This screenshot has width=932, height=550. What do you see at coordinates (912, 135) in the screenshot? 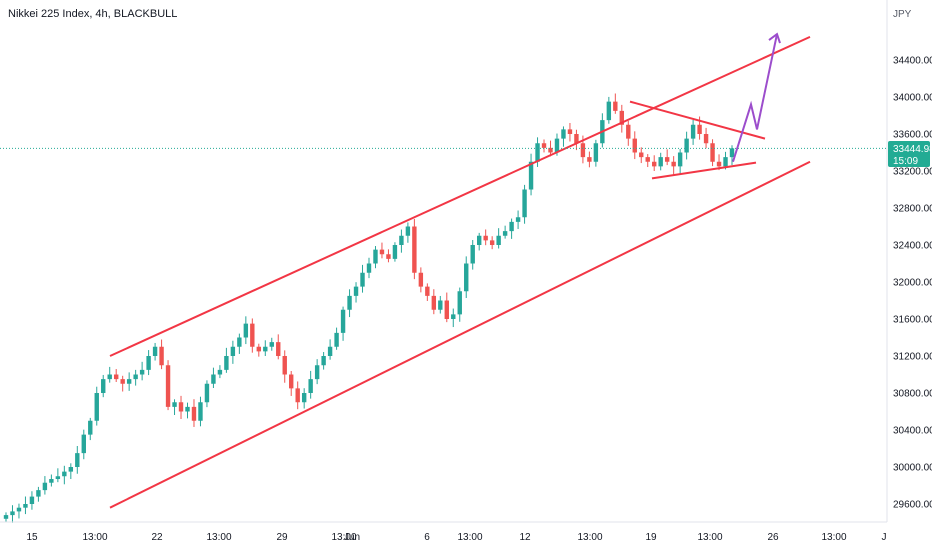
I see `price-tick-label: 33600.00` at bounding box center [912, 135].